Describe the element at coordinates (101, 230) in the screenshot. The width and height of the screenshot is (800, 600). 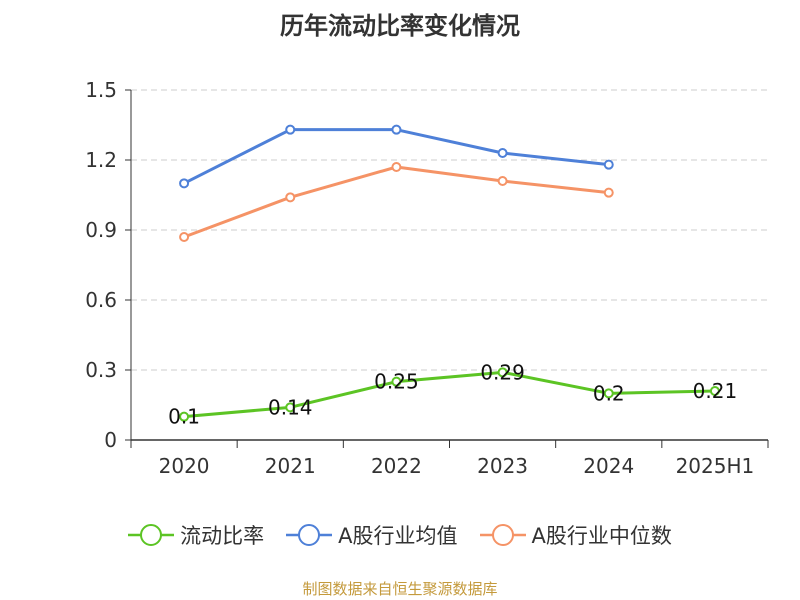
I see `y-tick-label: 0.9` at that location.